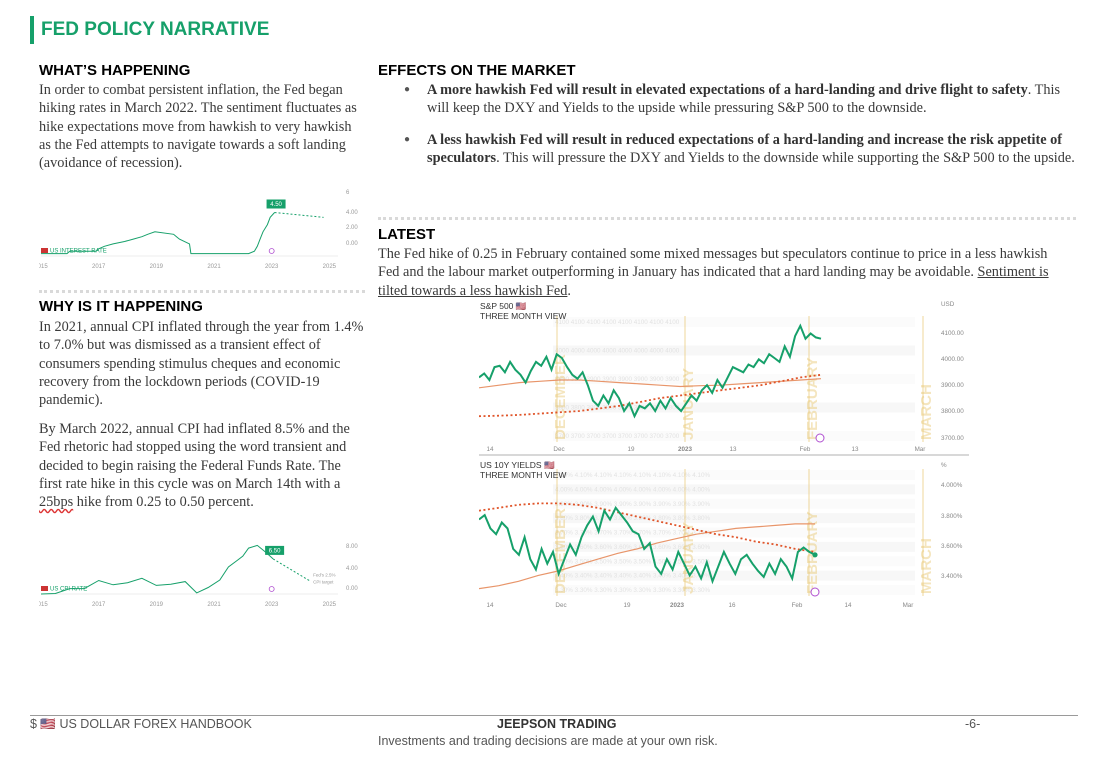 This screenshot has width=1110, height=779. What do you see at coordinates (650, 383) in the screenshot?
I see `long-moving-average-line` at bounding box center [650, 383].